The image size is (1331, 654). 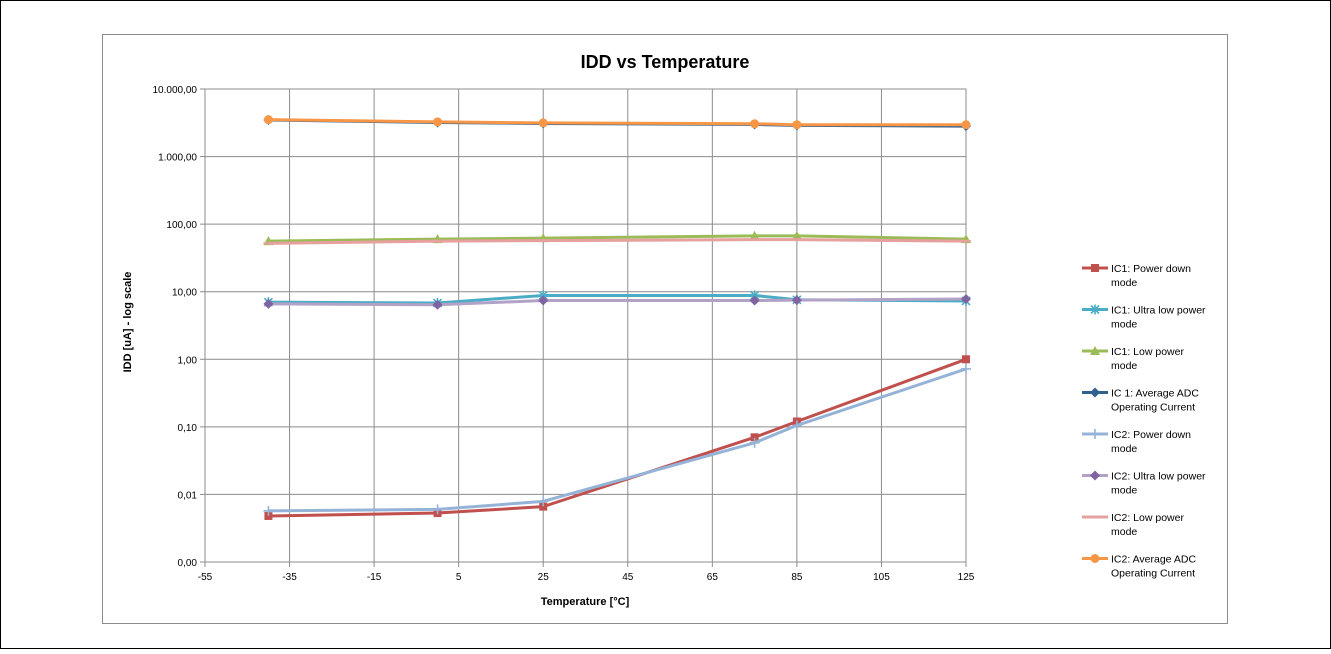 What do you see at coordinates (1153, 560) in the screenshot?
I see `legend-label: IC2: Average ADC` at bounding box center [1153, 560].